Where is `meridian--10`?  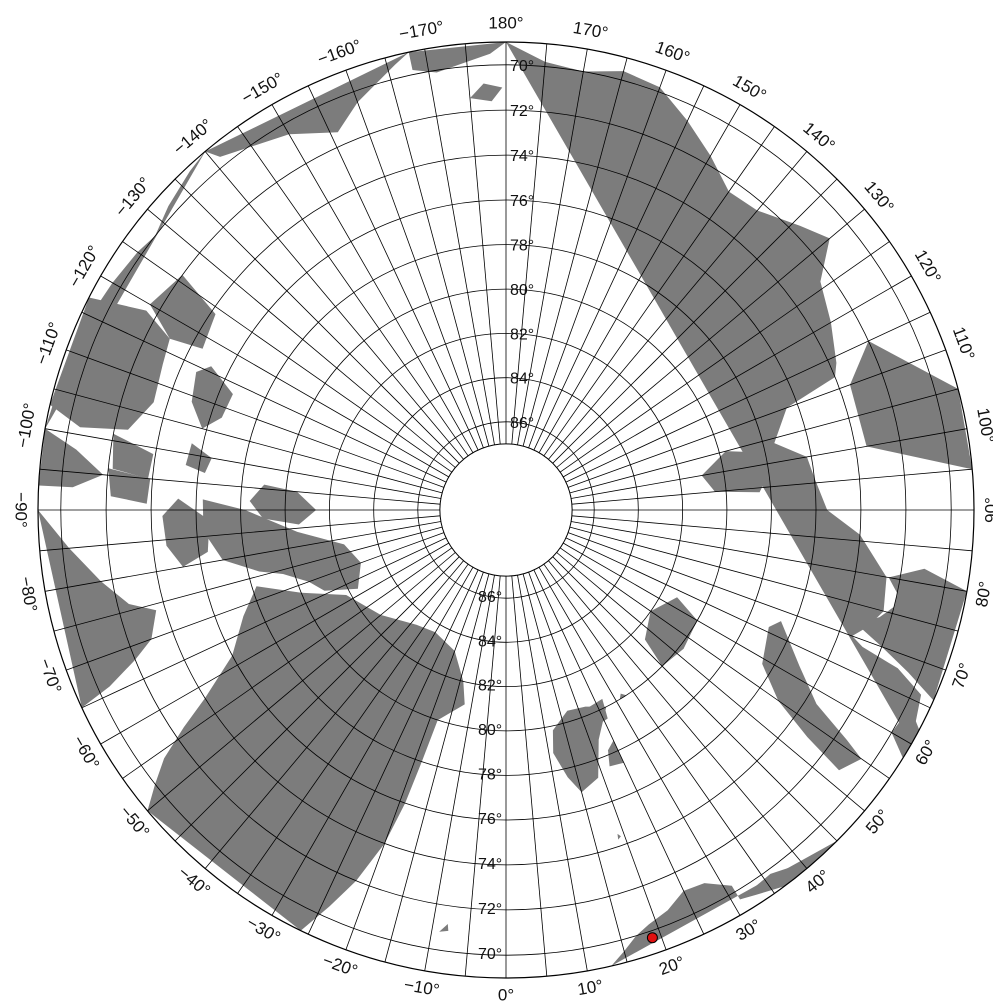 meridian--10 is located at coordinates (459, 773).